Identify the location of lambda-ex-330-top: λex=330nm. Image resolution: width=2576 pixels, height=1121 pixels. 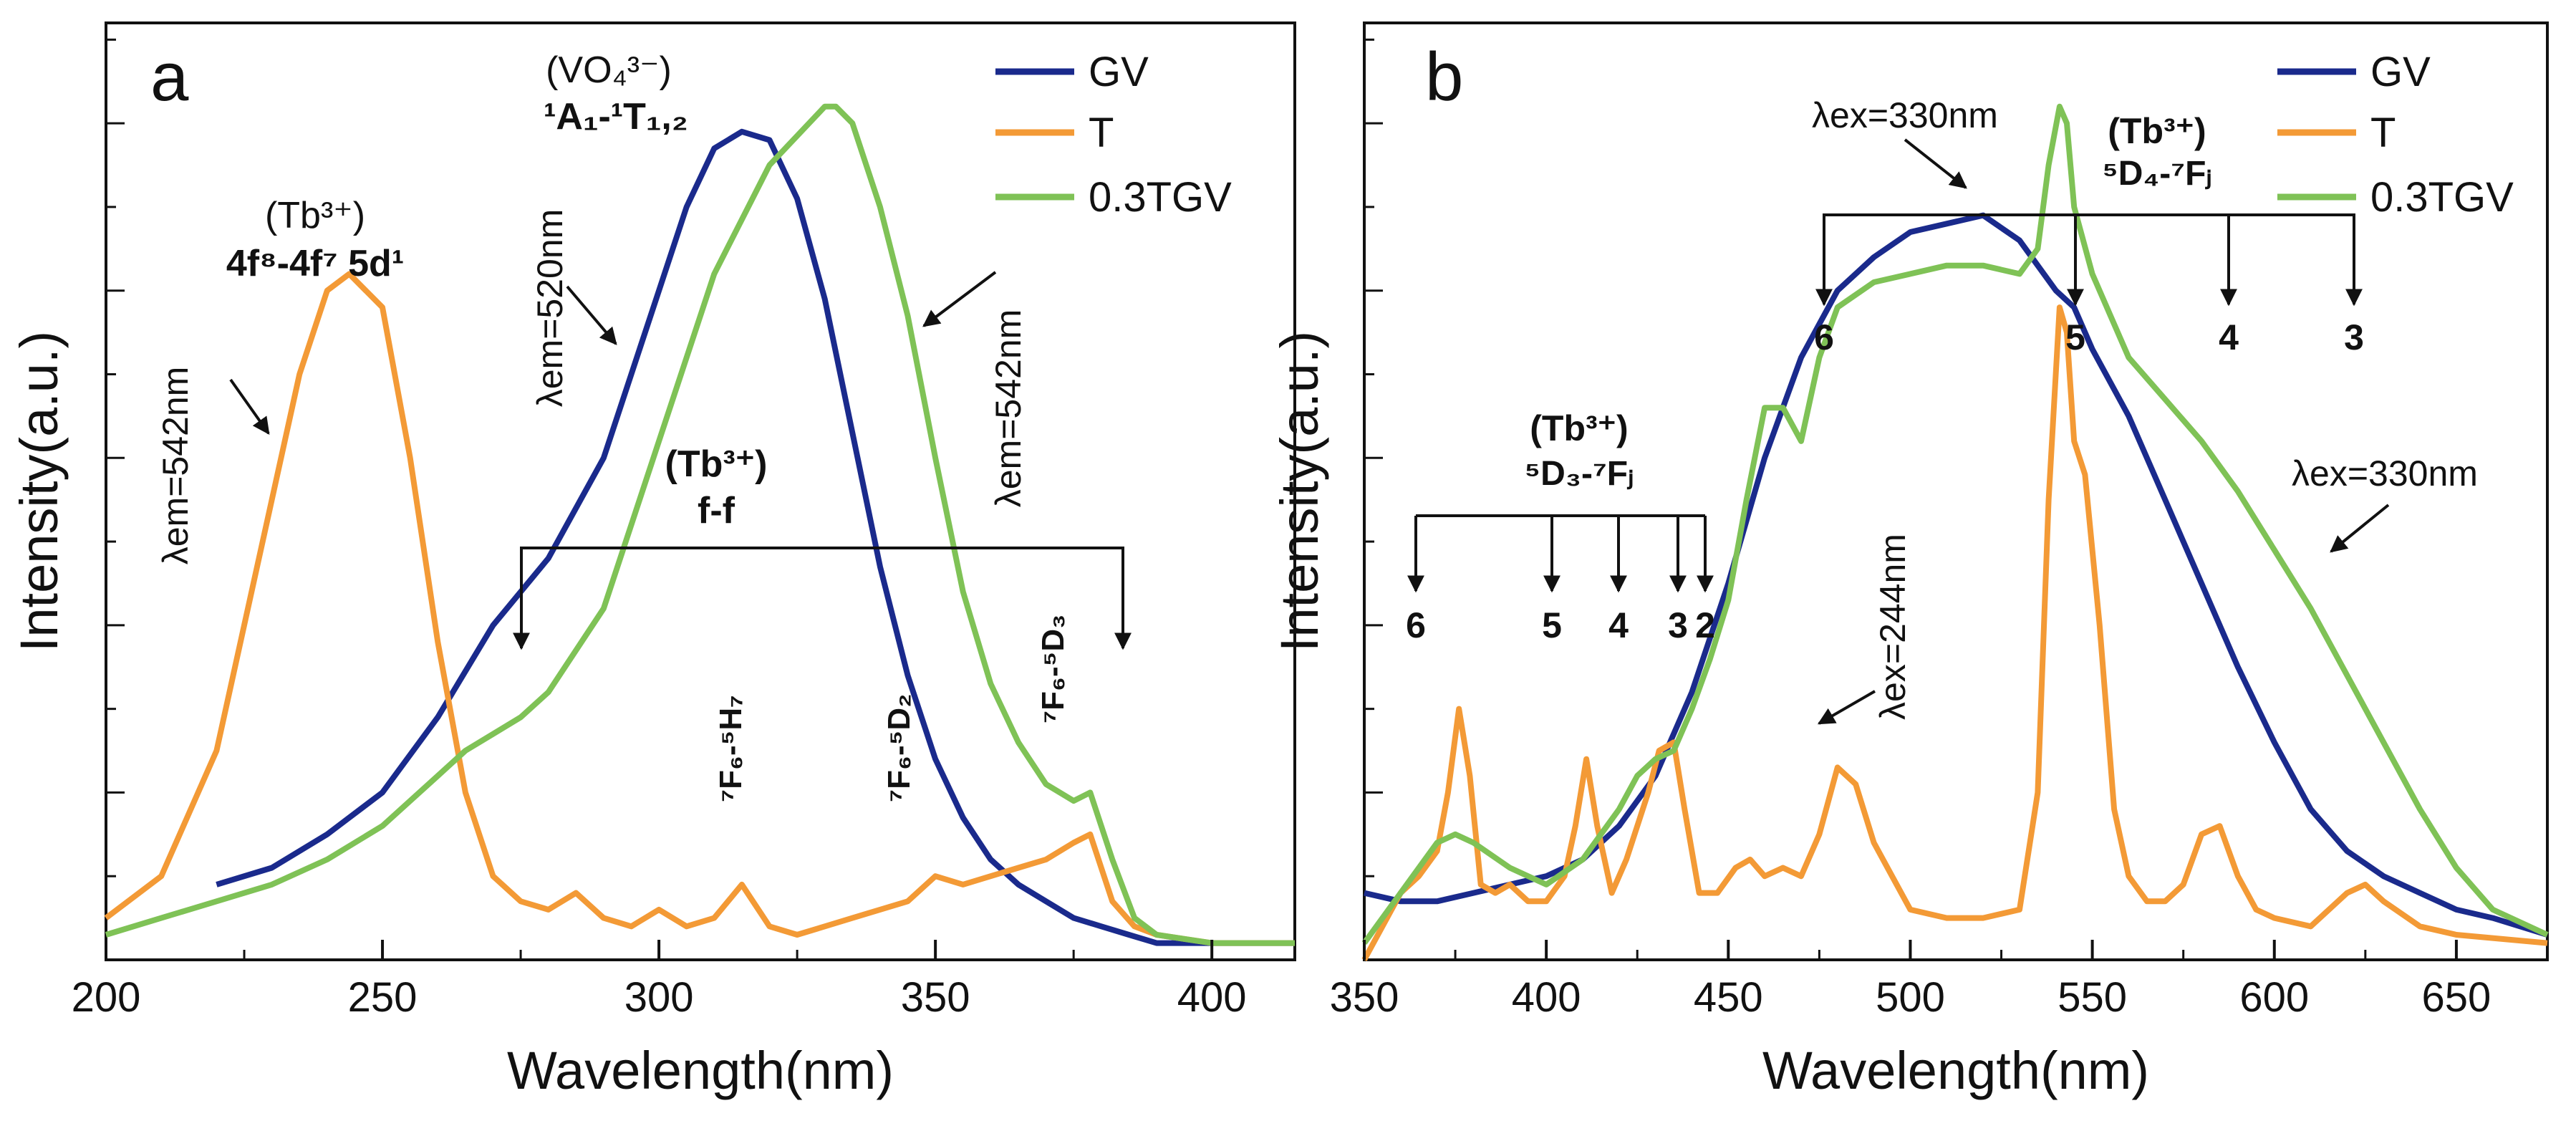
(1905, 115).